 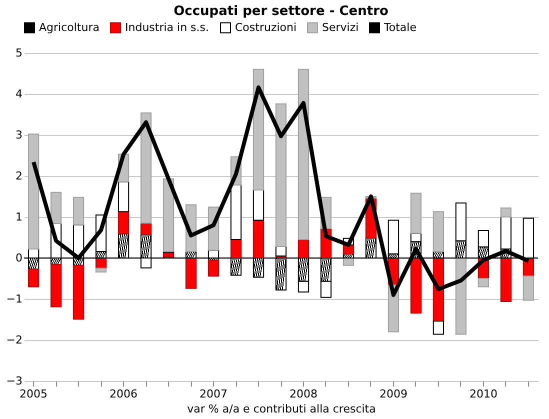 I want to click on legend-label: Servizi, so click(x=340, y=27).